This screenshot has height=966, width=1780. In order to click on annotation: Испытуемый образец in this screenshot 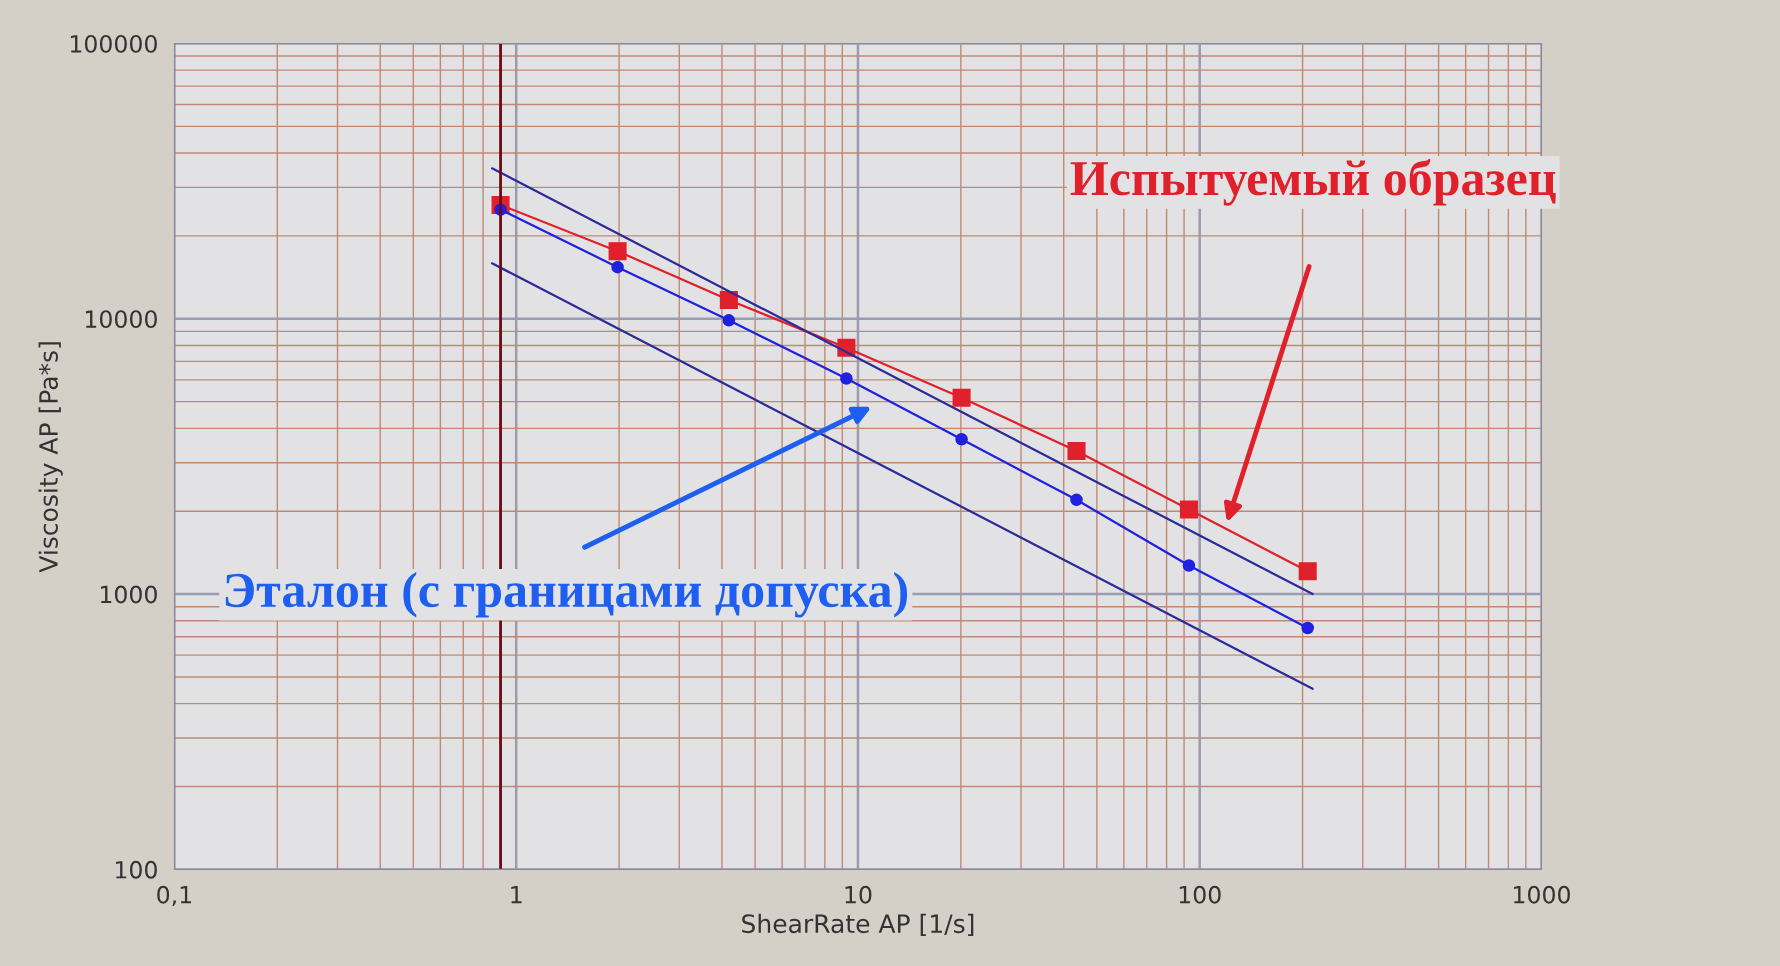, I will do `click(1313, 182)`.